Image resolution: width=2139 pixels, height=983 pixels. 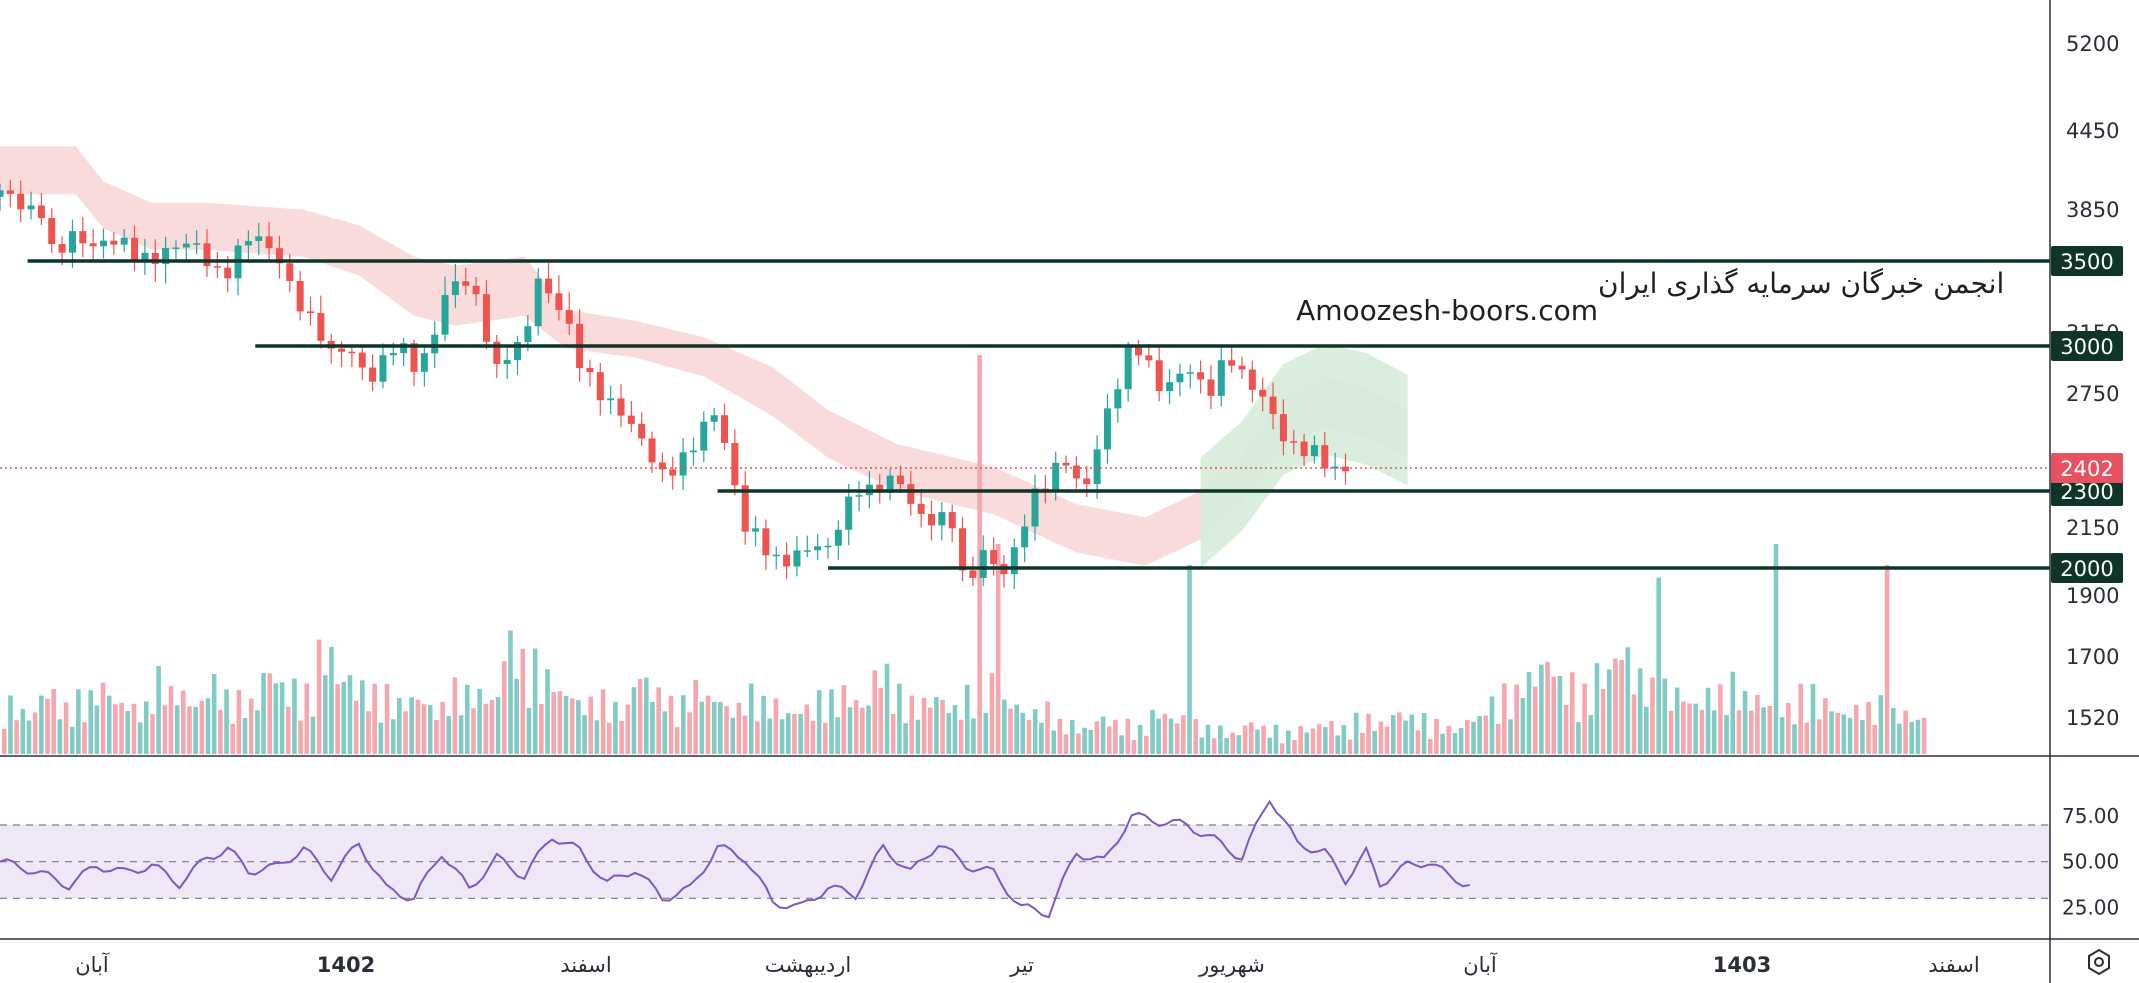 I want to click on price-tick: 1520, so click(x=2092, y=718).